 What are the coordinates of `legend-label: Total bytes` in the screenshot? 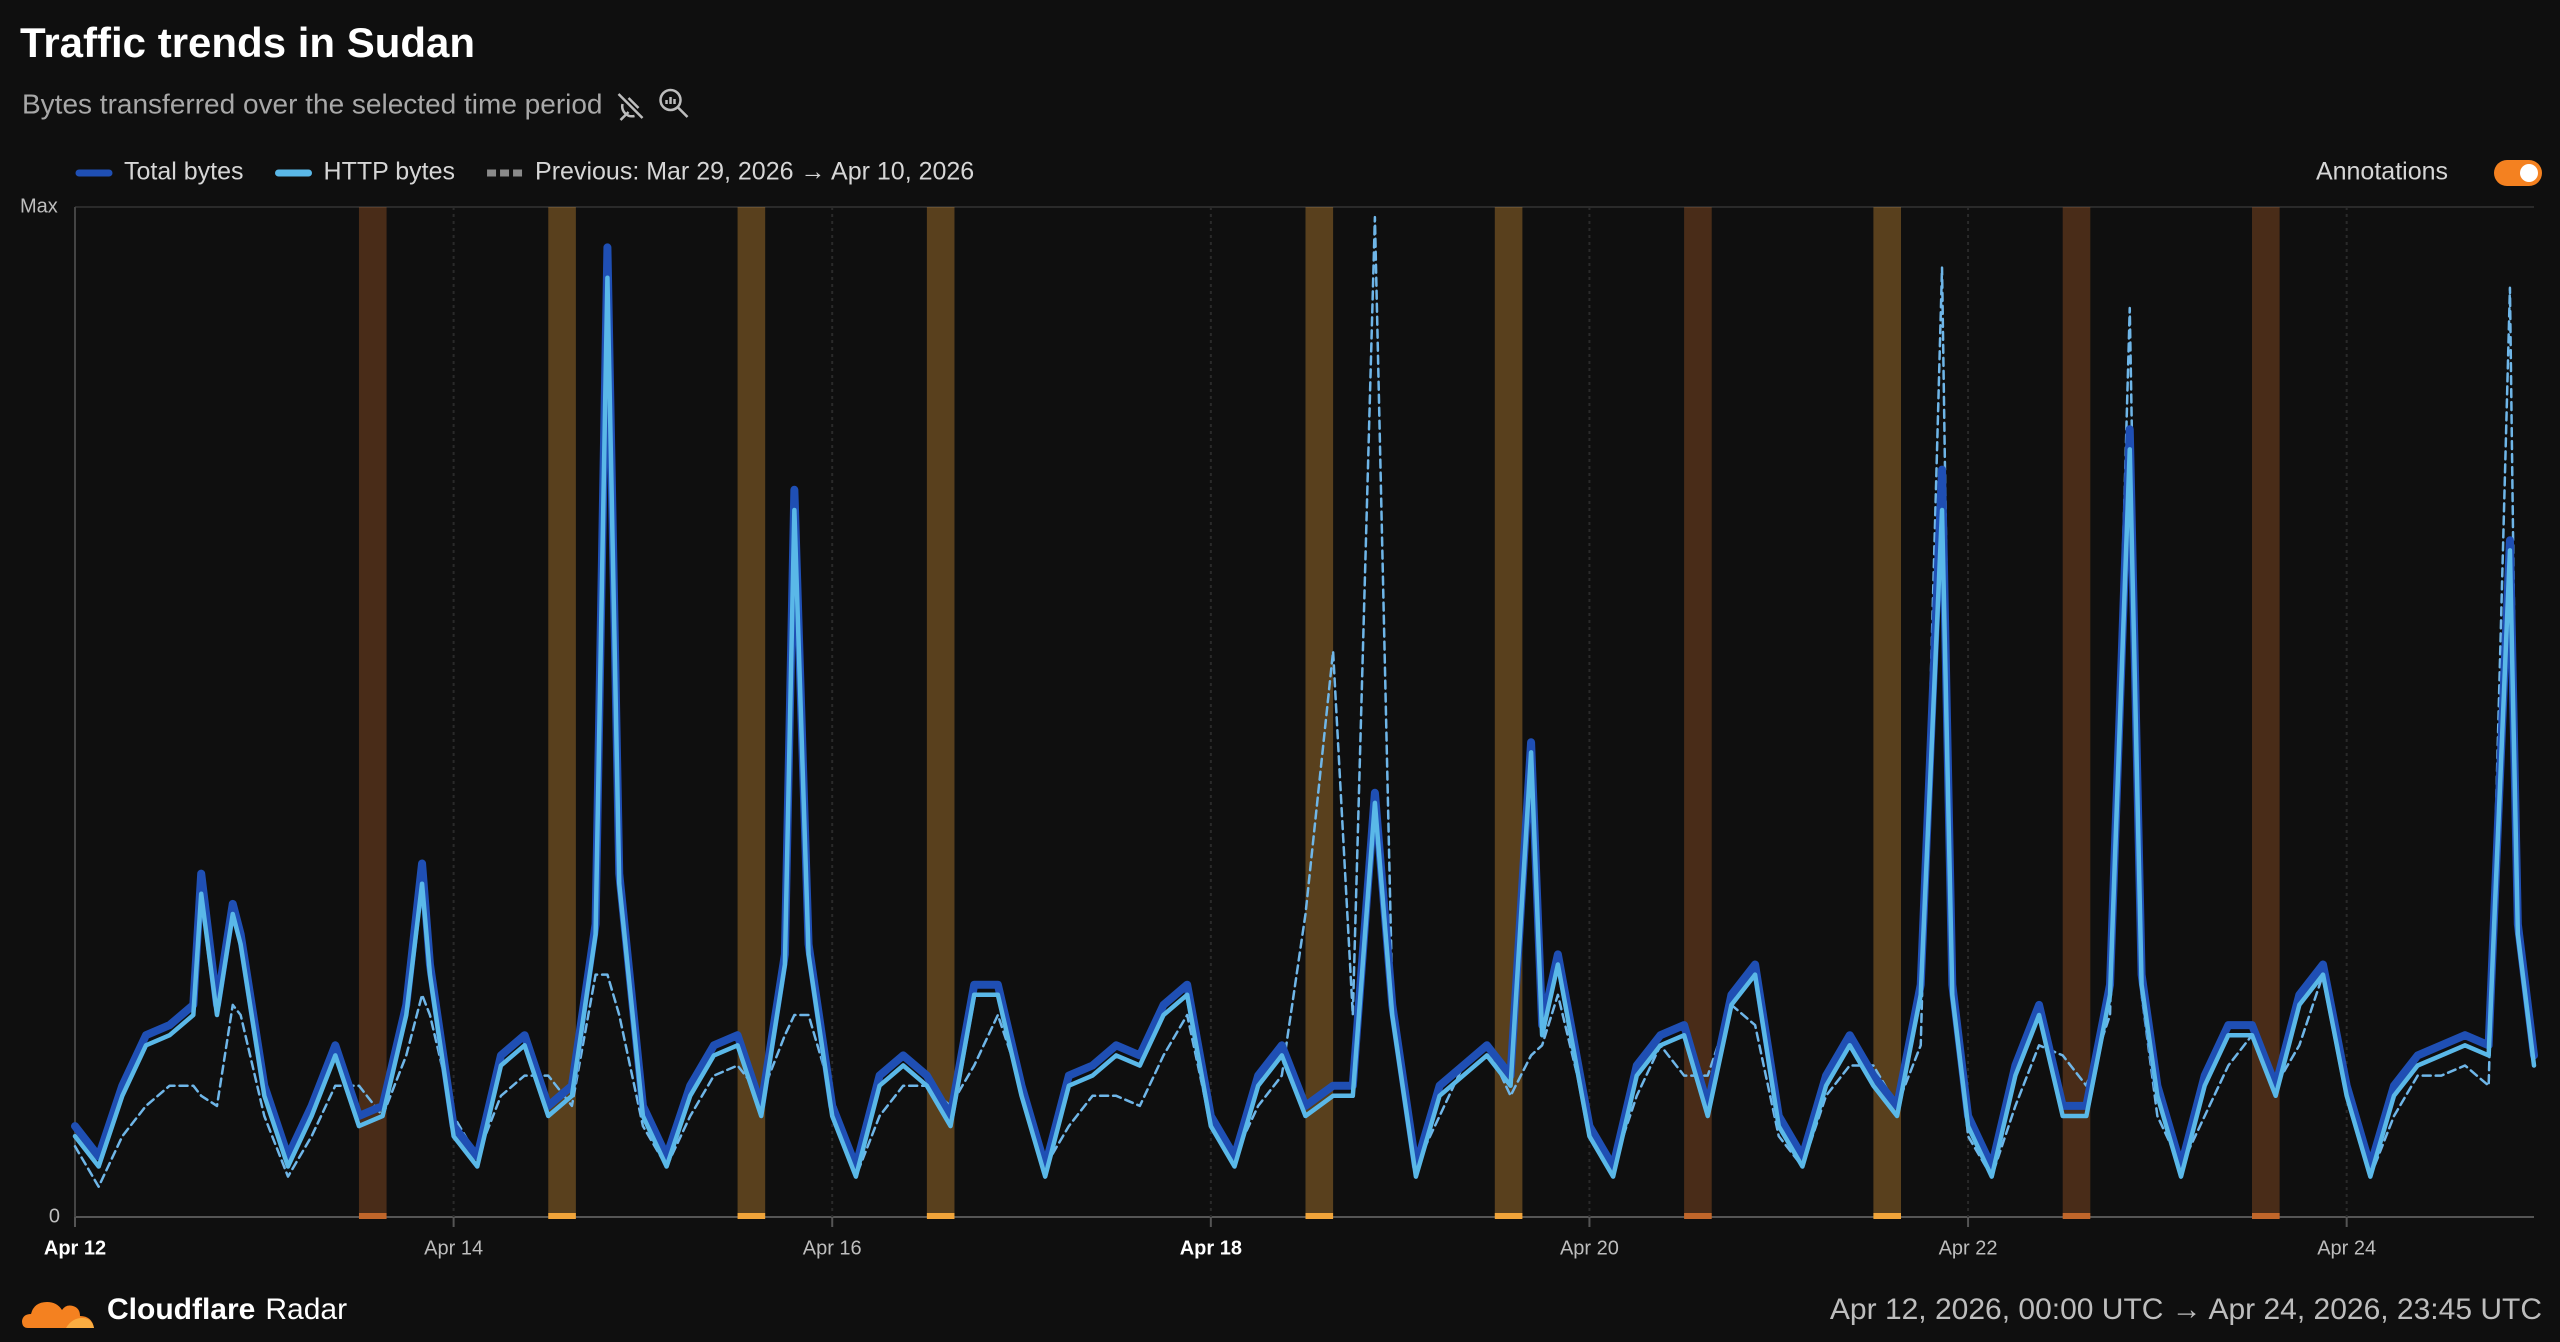 It's located at (184, 172).